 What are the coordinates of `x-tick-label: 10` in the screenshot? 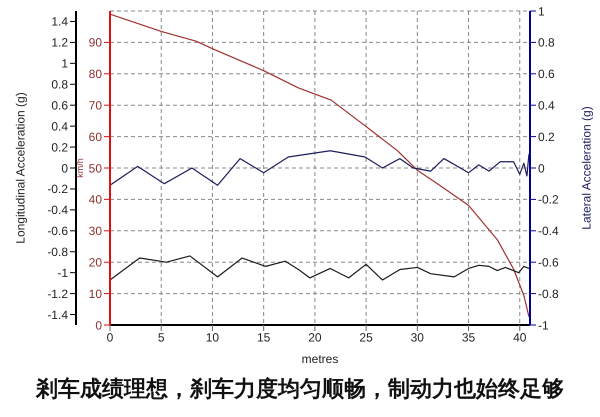 It's located at (213, 337).